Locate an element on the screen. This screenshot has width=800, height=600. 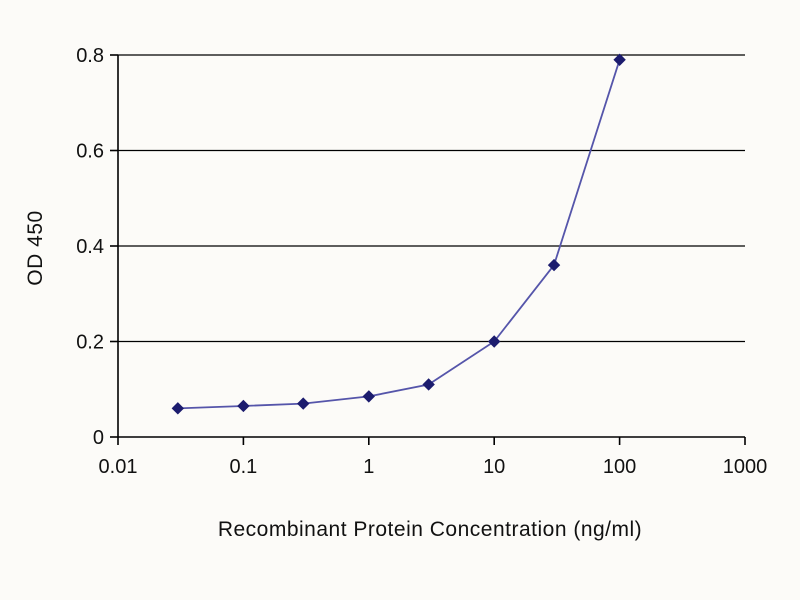
x-tick-label: 0.01 is located at coordinates (118, 467).